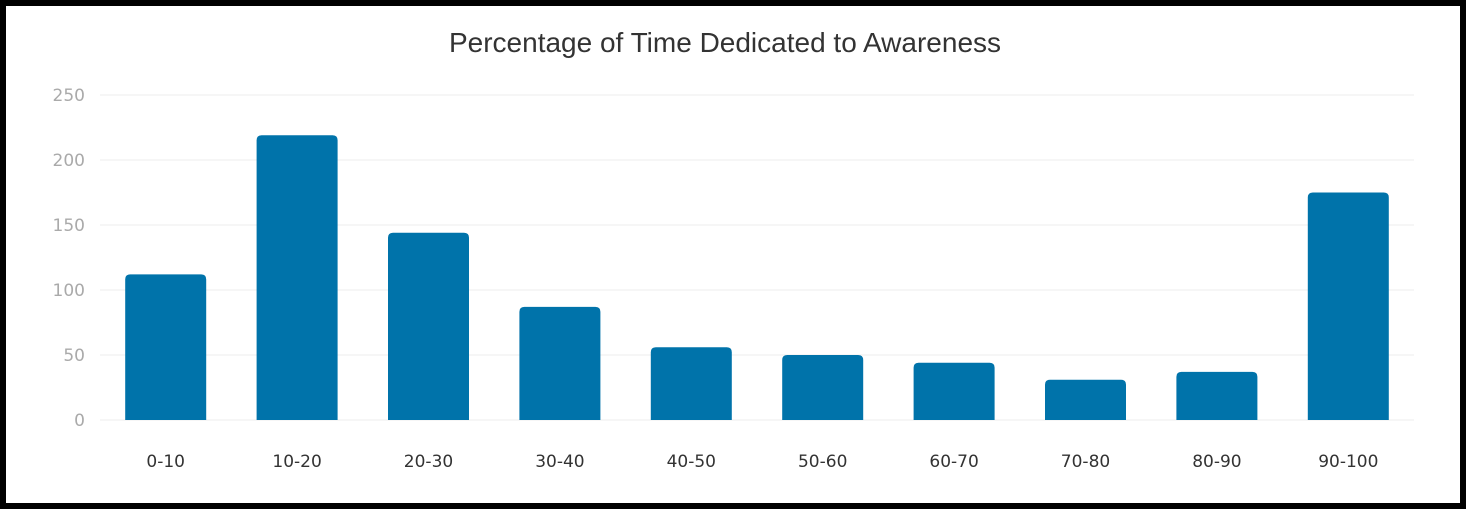 This screenshot has width=1466, height=509. Describe the element at coordinates (1085, 462) in the screenshot. I see `x-tick-label: 70-80` at that location.